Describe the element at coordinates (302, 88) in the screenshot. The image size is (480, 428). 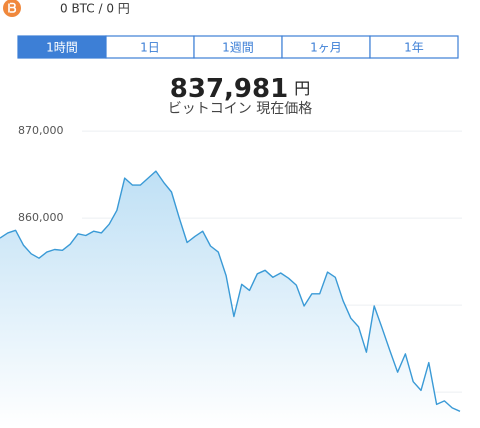
I see `price-unit: 円` at that location.